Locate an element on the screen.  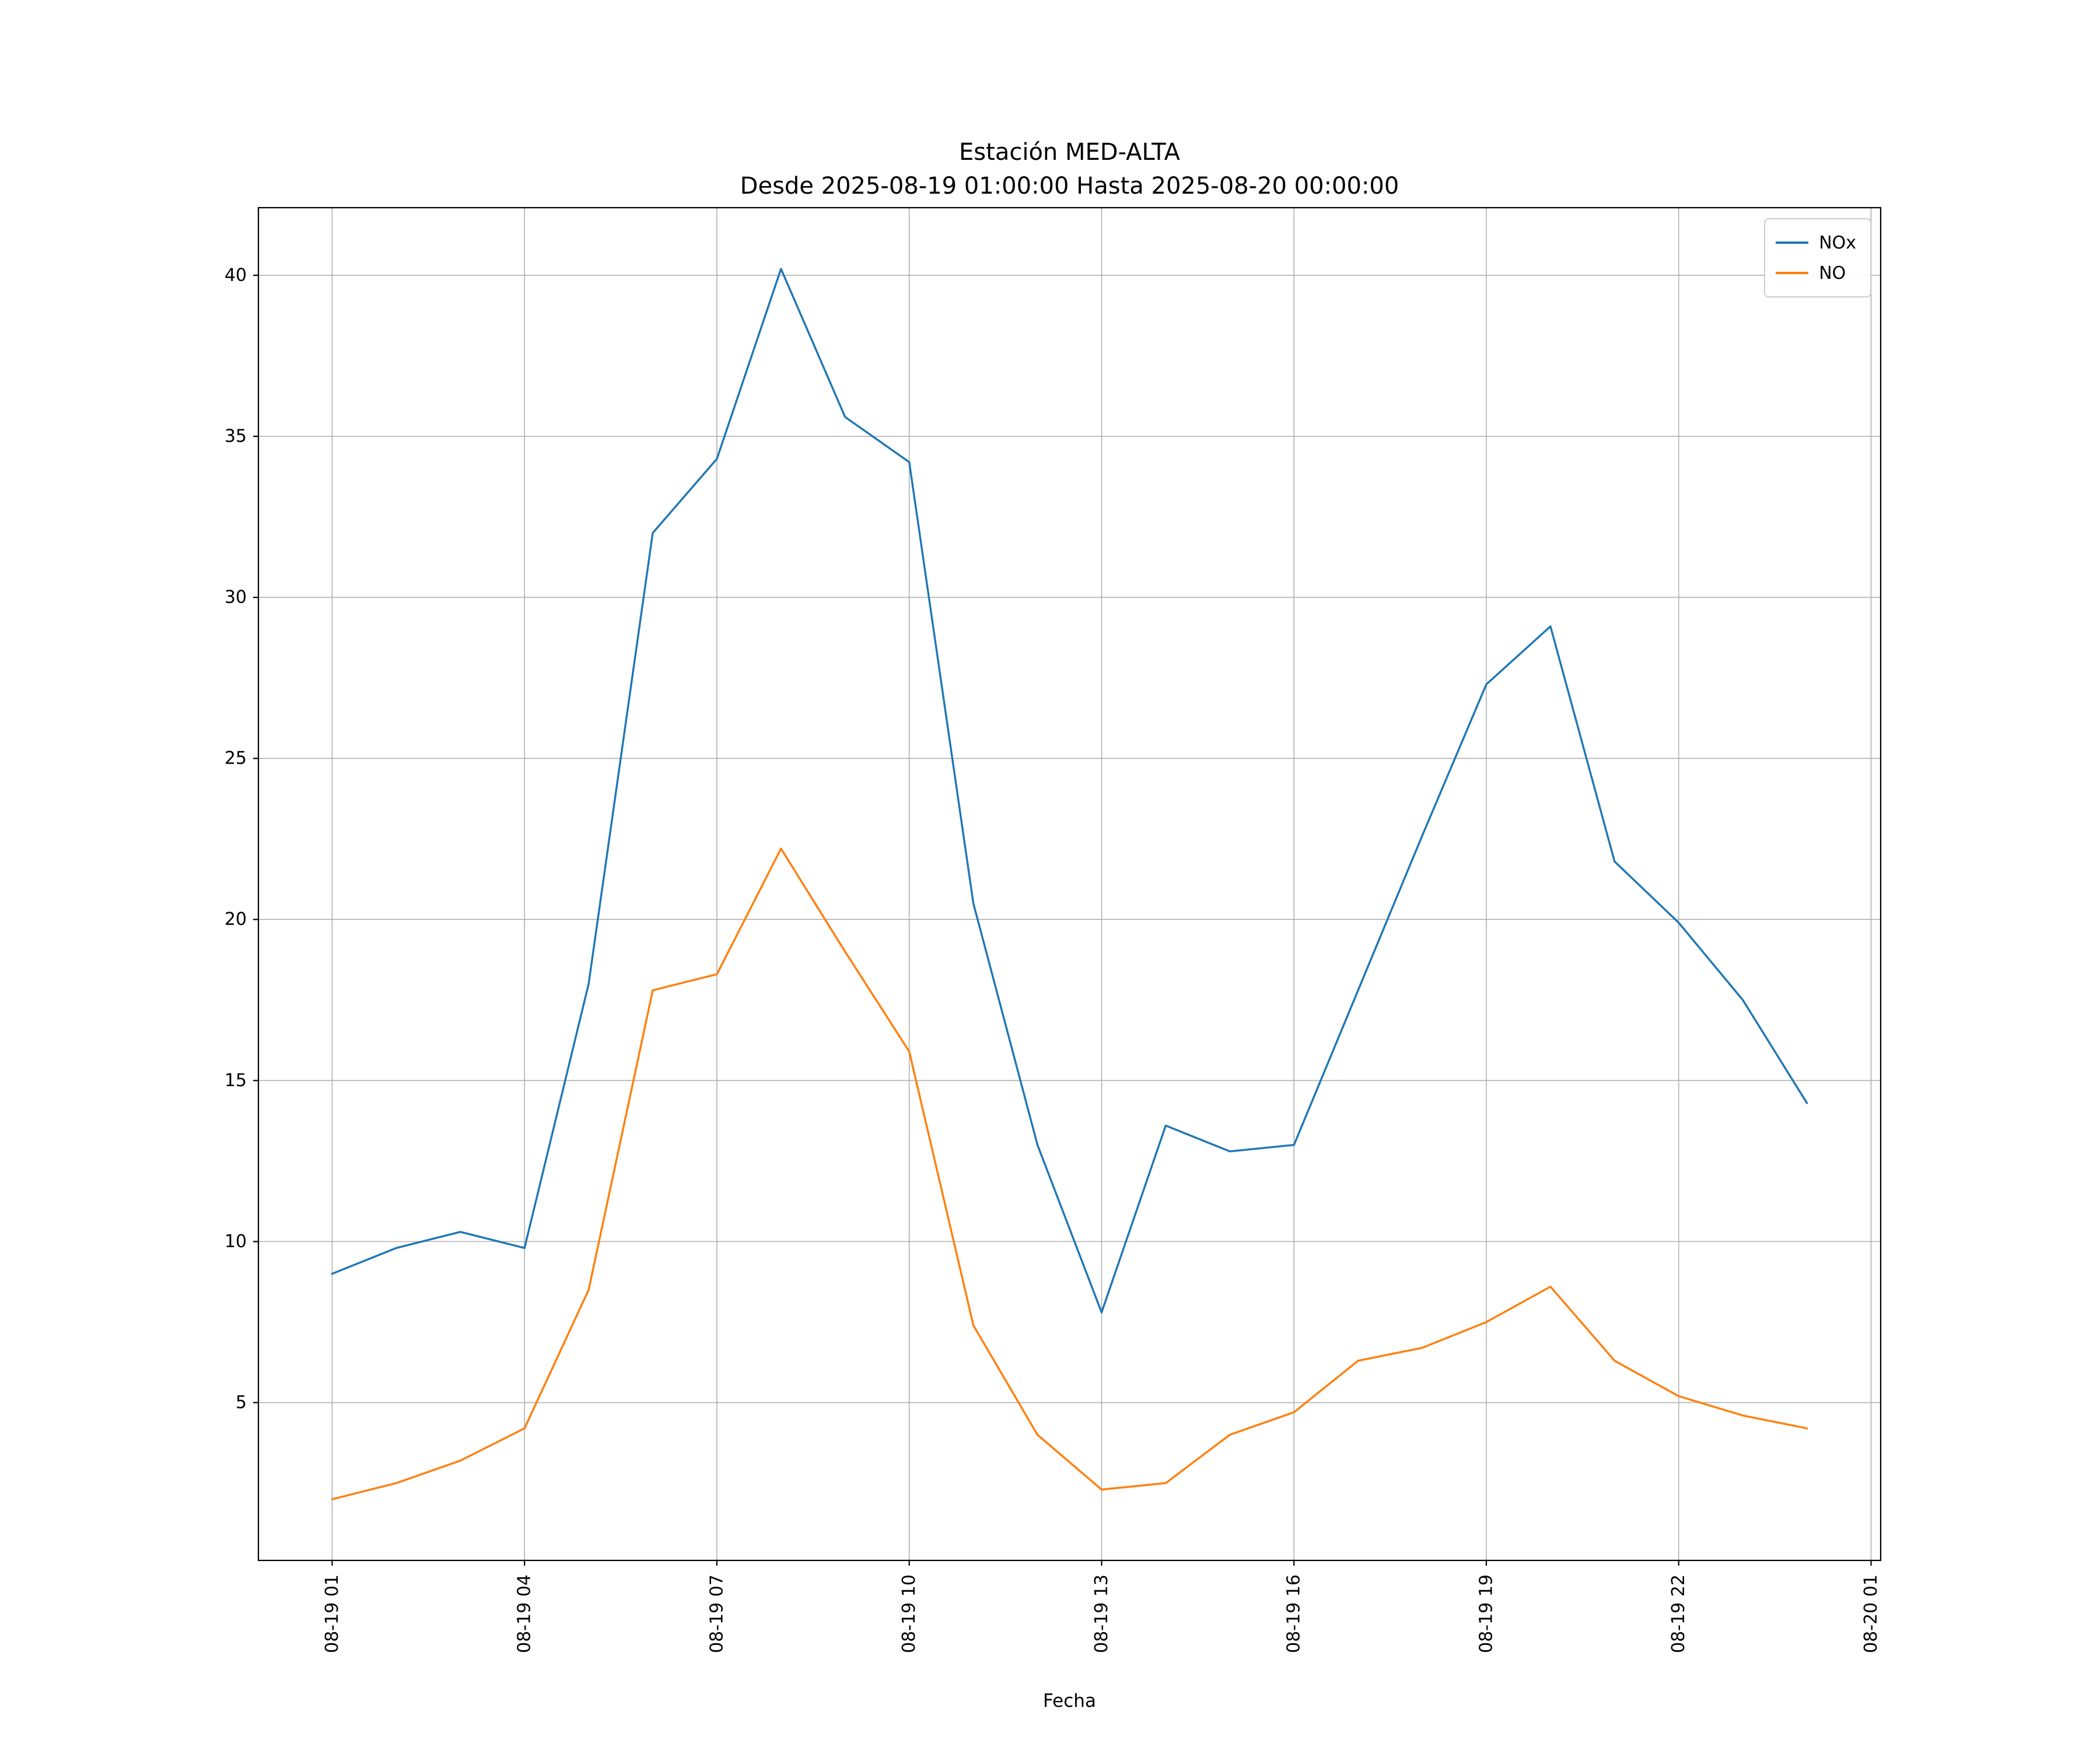
legend-entry-nox: NOx is located at coordinates (1816, 243).